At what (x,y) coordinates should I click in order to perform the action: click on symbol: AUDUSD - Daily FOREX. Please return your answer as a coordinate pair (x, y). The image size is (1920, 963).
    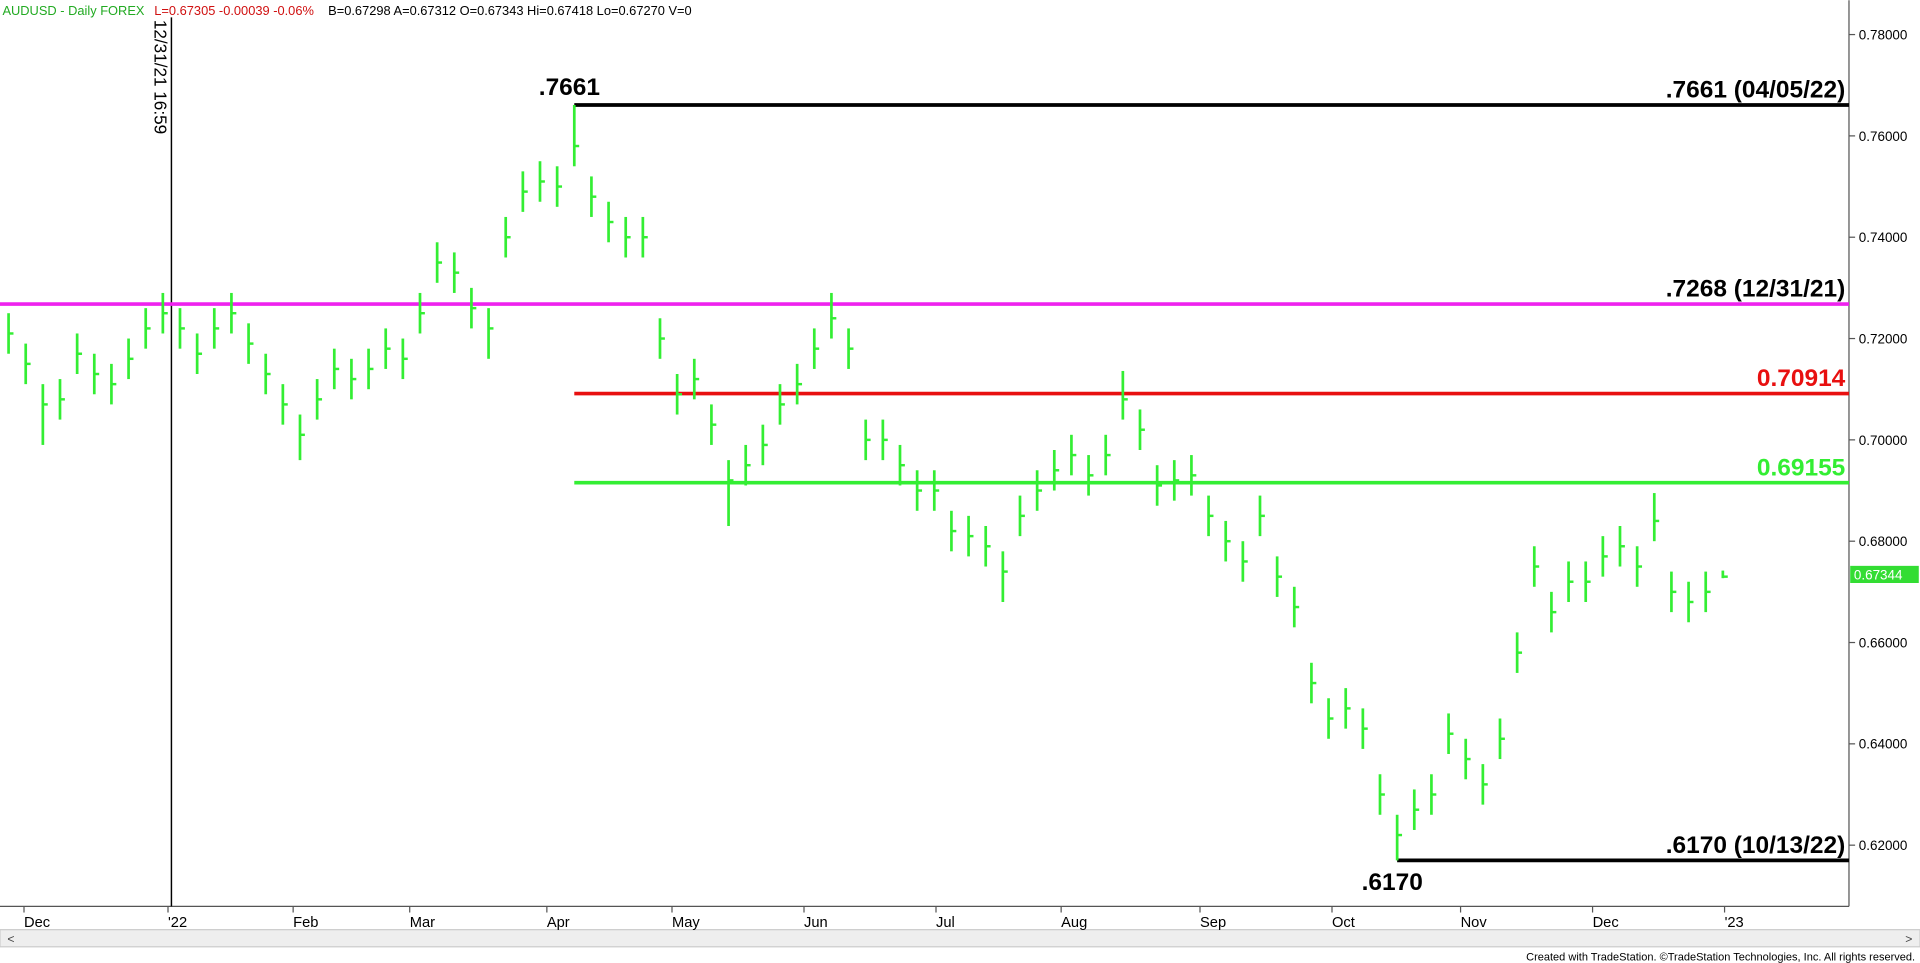
    Looking at the image, I should click on (73, 10).